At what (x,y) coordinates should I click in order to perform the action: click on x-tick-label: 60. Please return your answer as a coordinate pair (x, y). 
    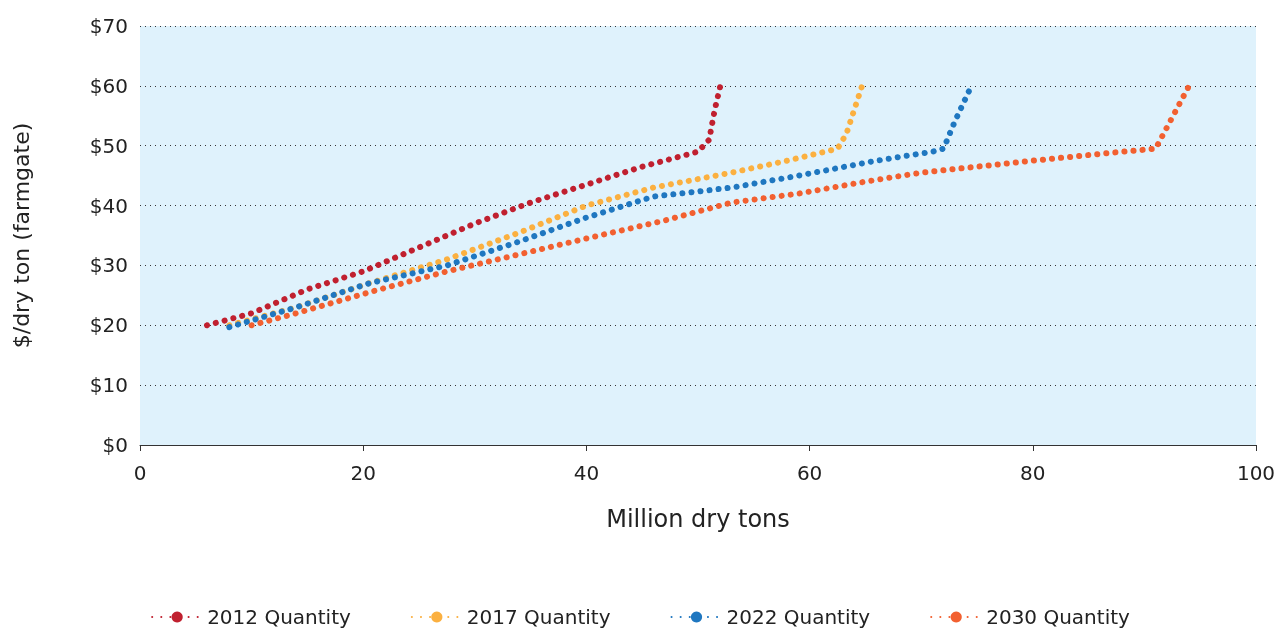
    Looking at the image, I should click on (809, 473).